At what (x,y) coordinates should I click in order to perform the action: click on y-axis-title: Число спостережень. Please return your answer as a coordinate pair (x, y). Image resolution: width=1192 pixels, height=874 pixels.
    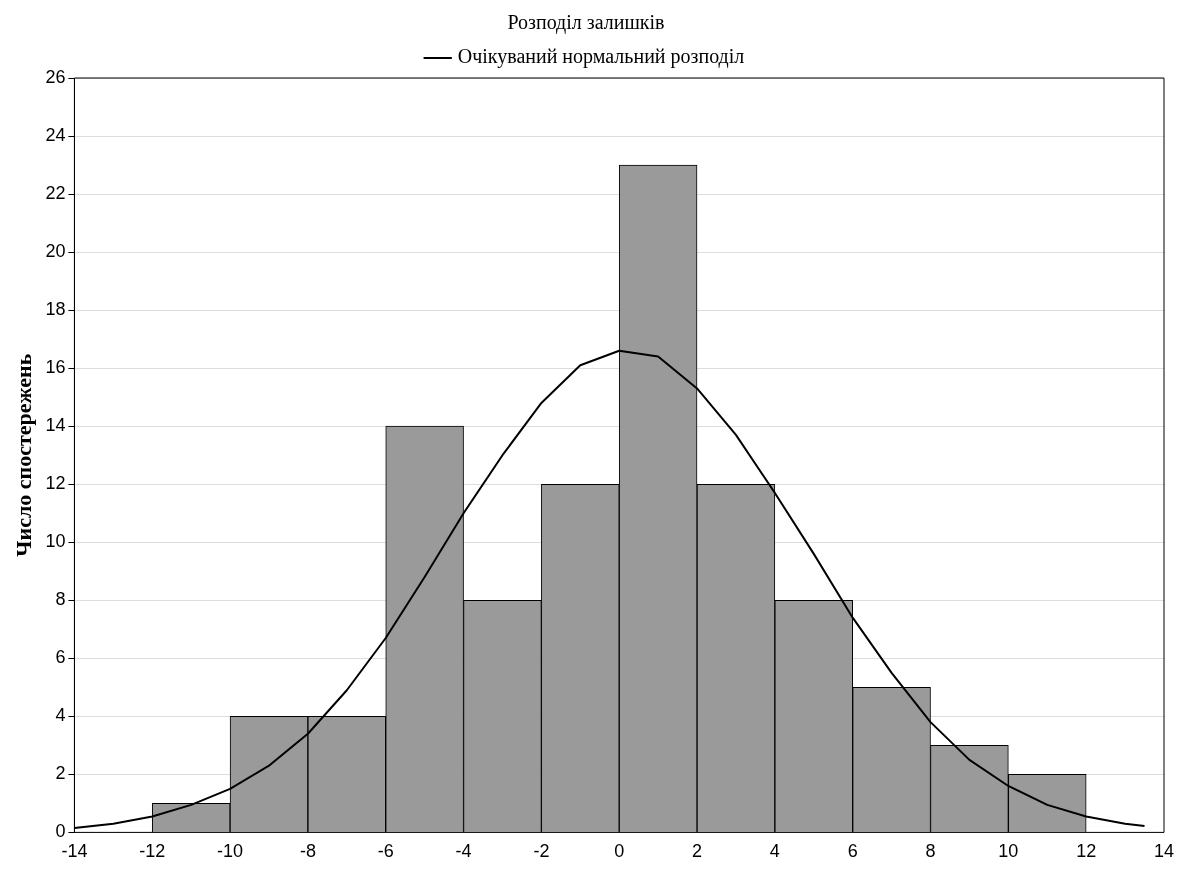
    Looking at the image, I should click on (23, 455).